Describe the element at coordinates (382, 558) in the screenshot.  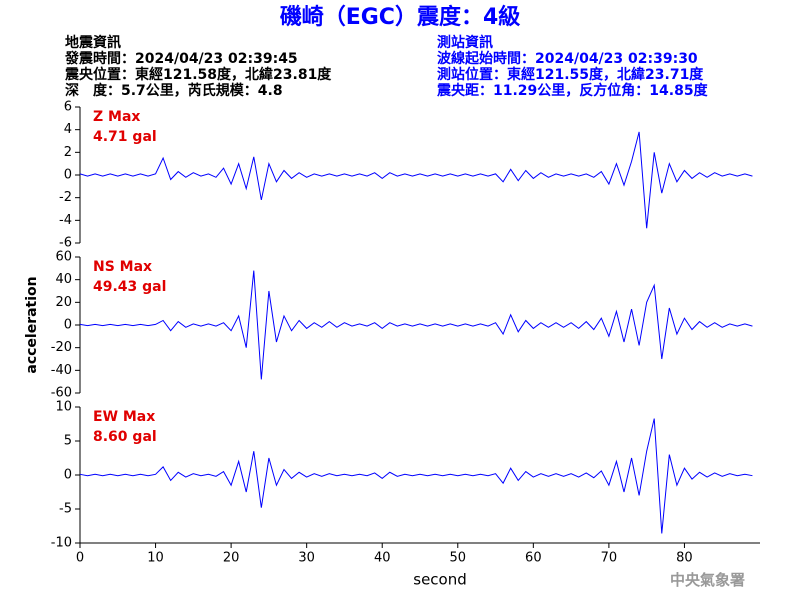
I see `x-tick-label: 40` at that location.